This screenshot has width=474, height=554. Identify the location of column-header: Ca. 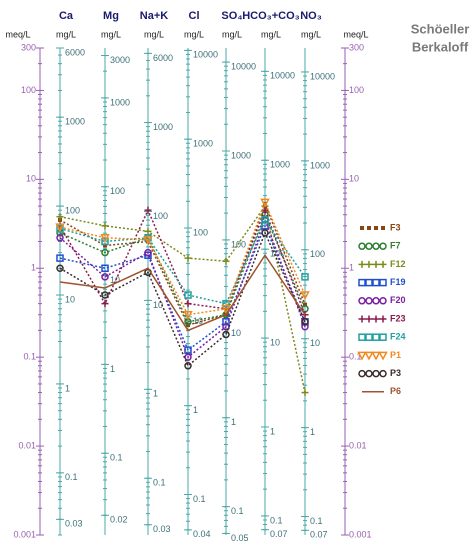
(66, 16).